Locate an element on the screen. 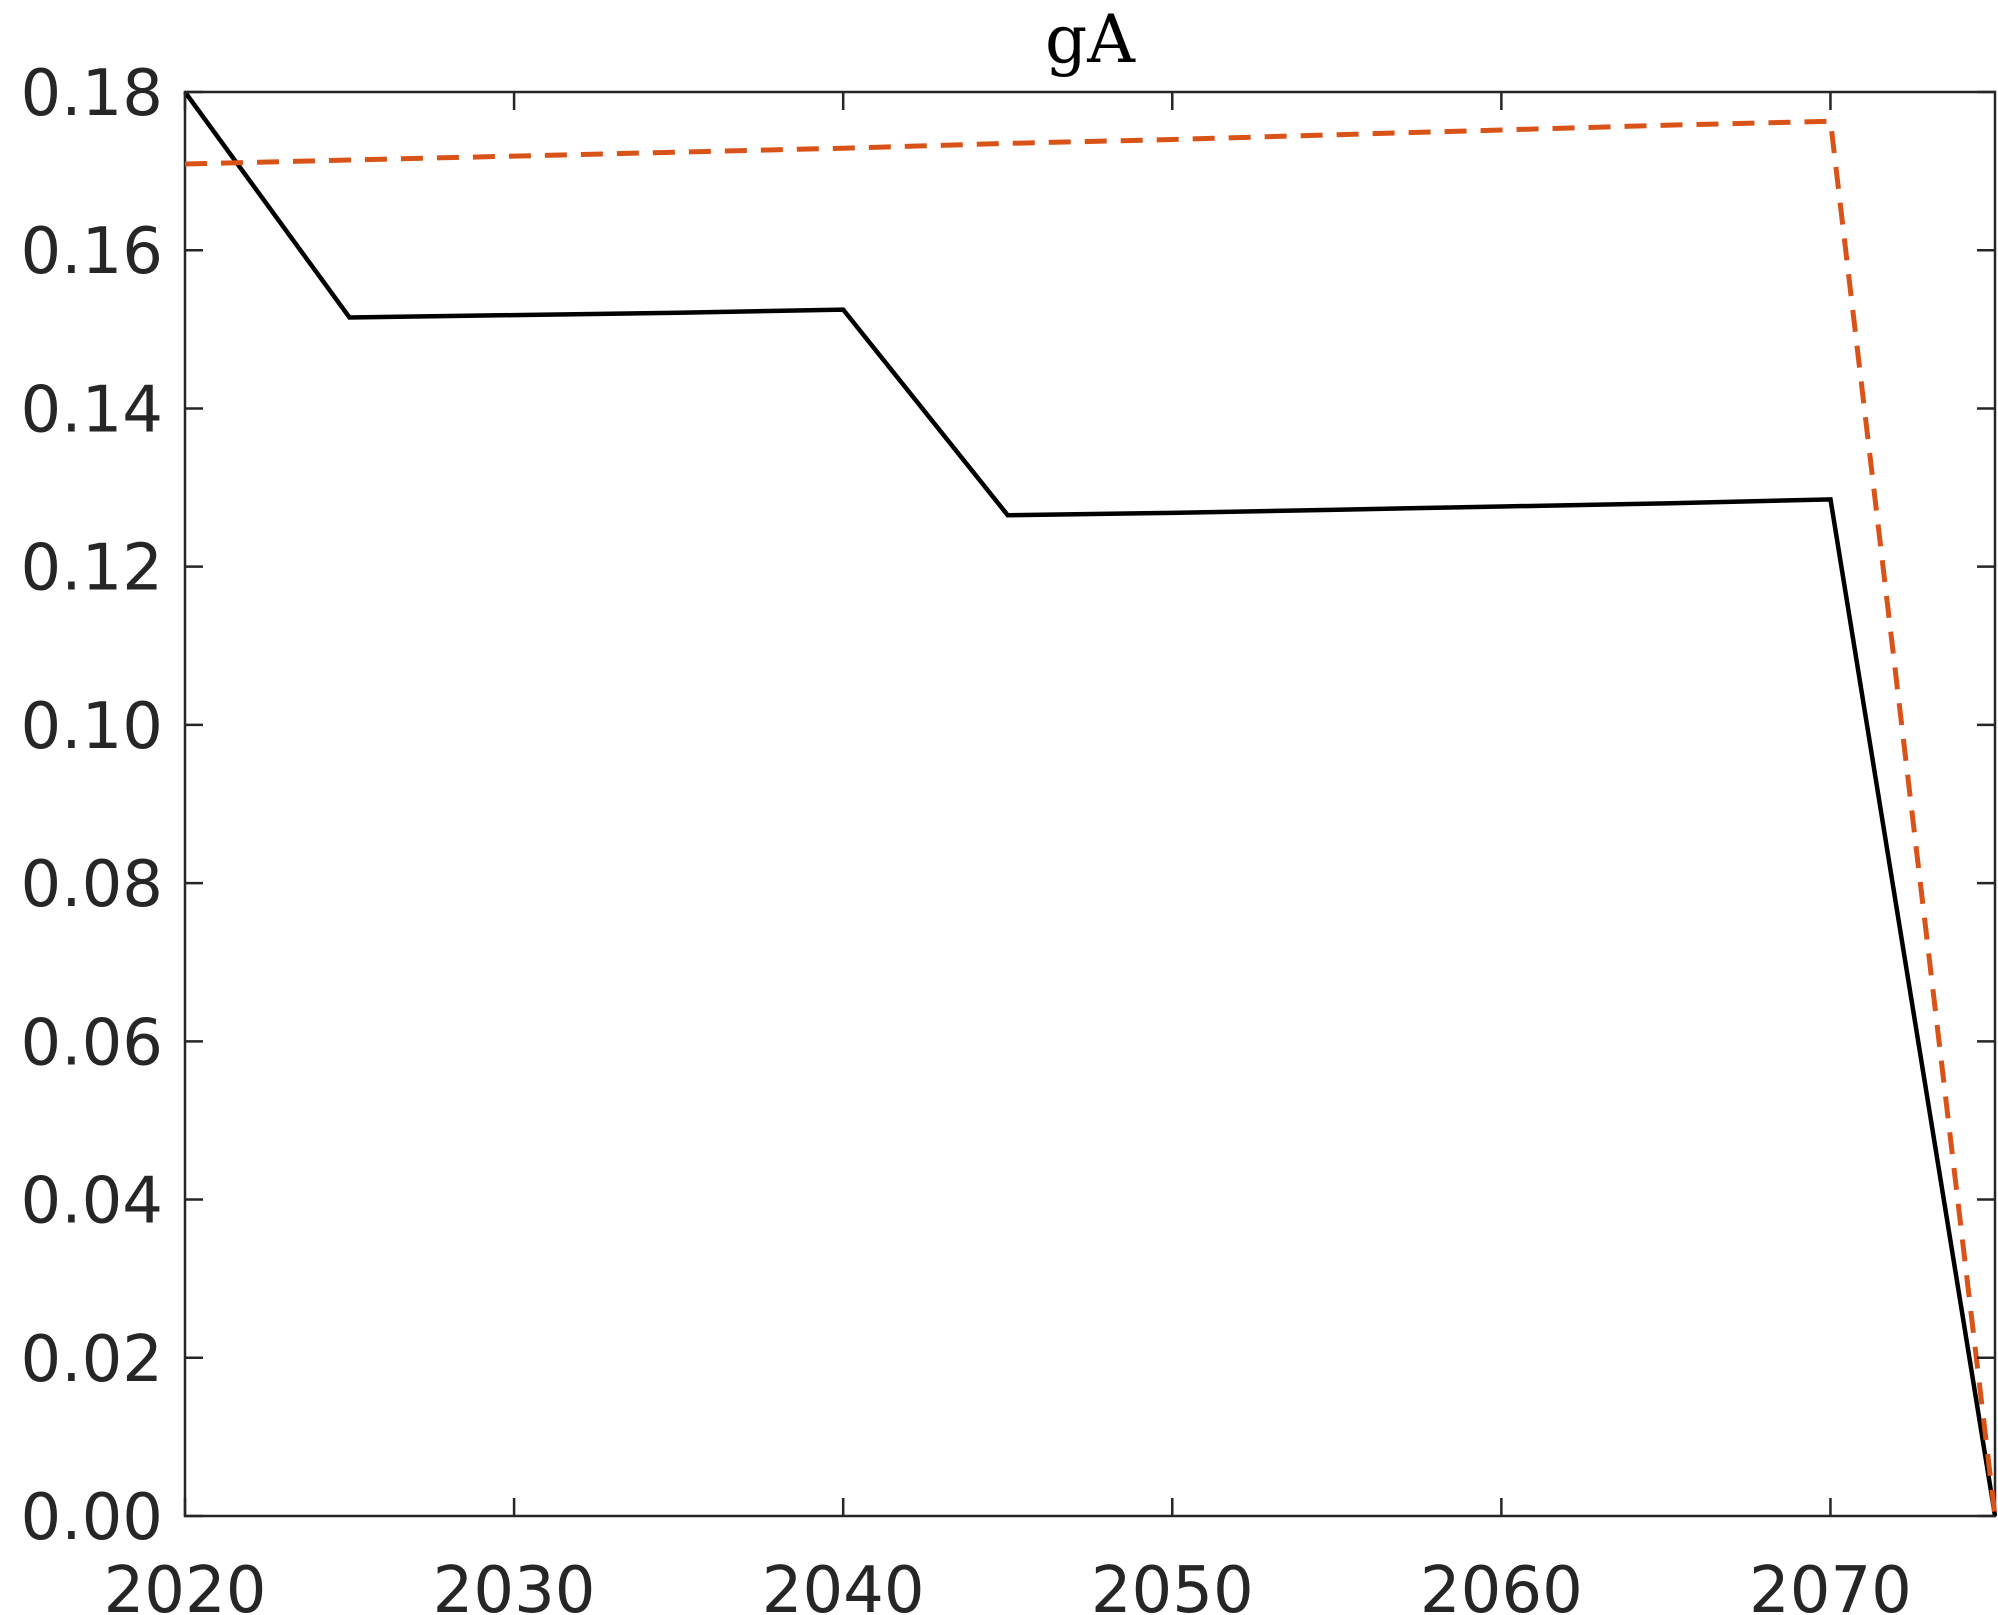  chart-title: gA is located at coordinates (1090, 39).